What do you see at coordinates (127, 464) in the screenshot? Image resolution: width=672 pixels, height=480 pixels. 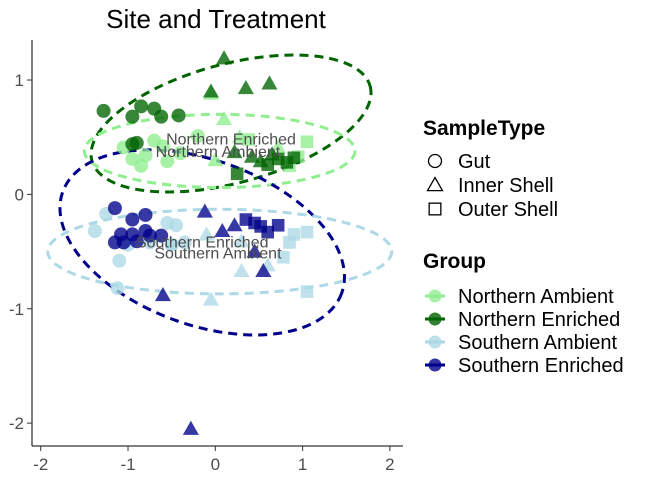 I see `x-tick-label: -1` at bounding box center [127, 464].